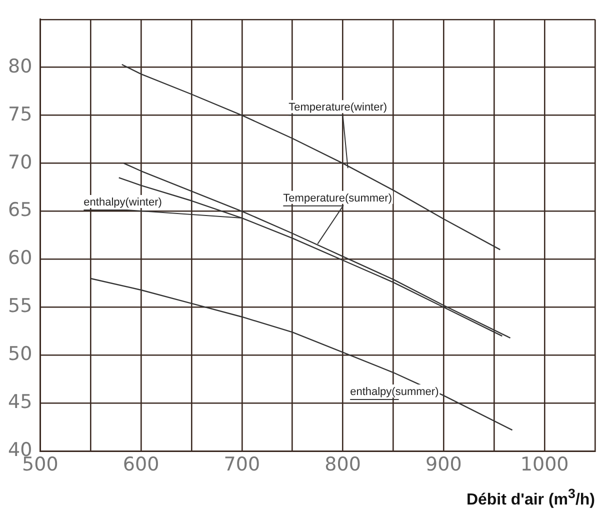 Image resolution: width=603 pixels, height=521 pixels. What do you see at coordinates (20, 210) in the screenshot?
I see `y-tick-label: 65` at bounding box center [20, 210].